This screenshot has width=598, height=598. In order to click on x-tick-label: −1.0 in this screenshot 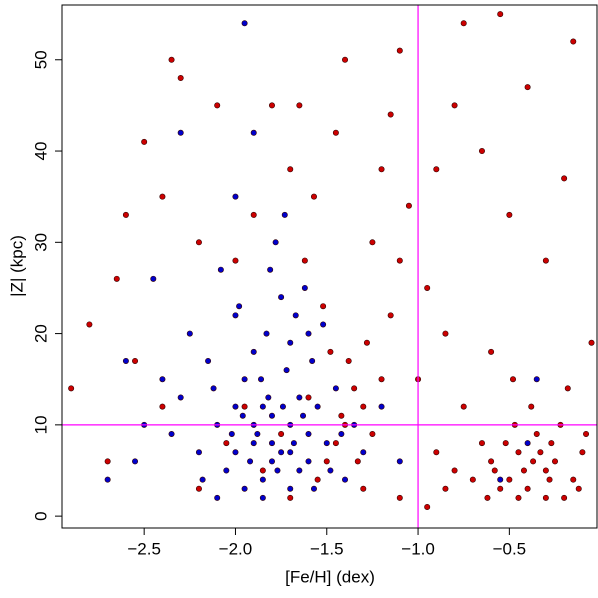, I will do `click(418, 548)`.